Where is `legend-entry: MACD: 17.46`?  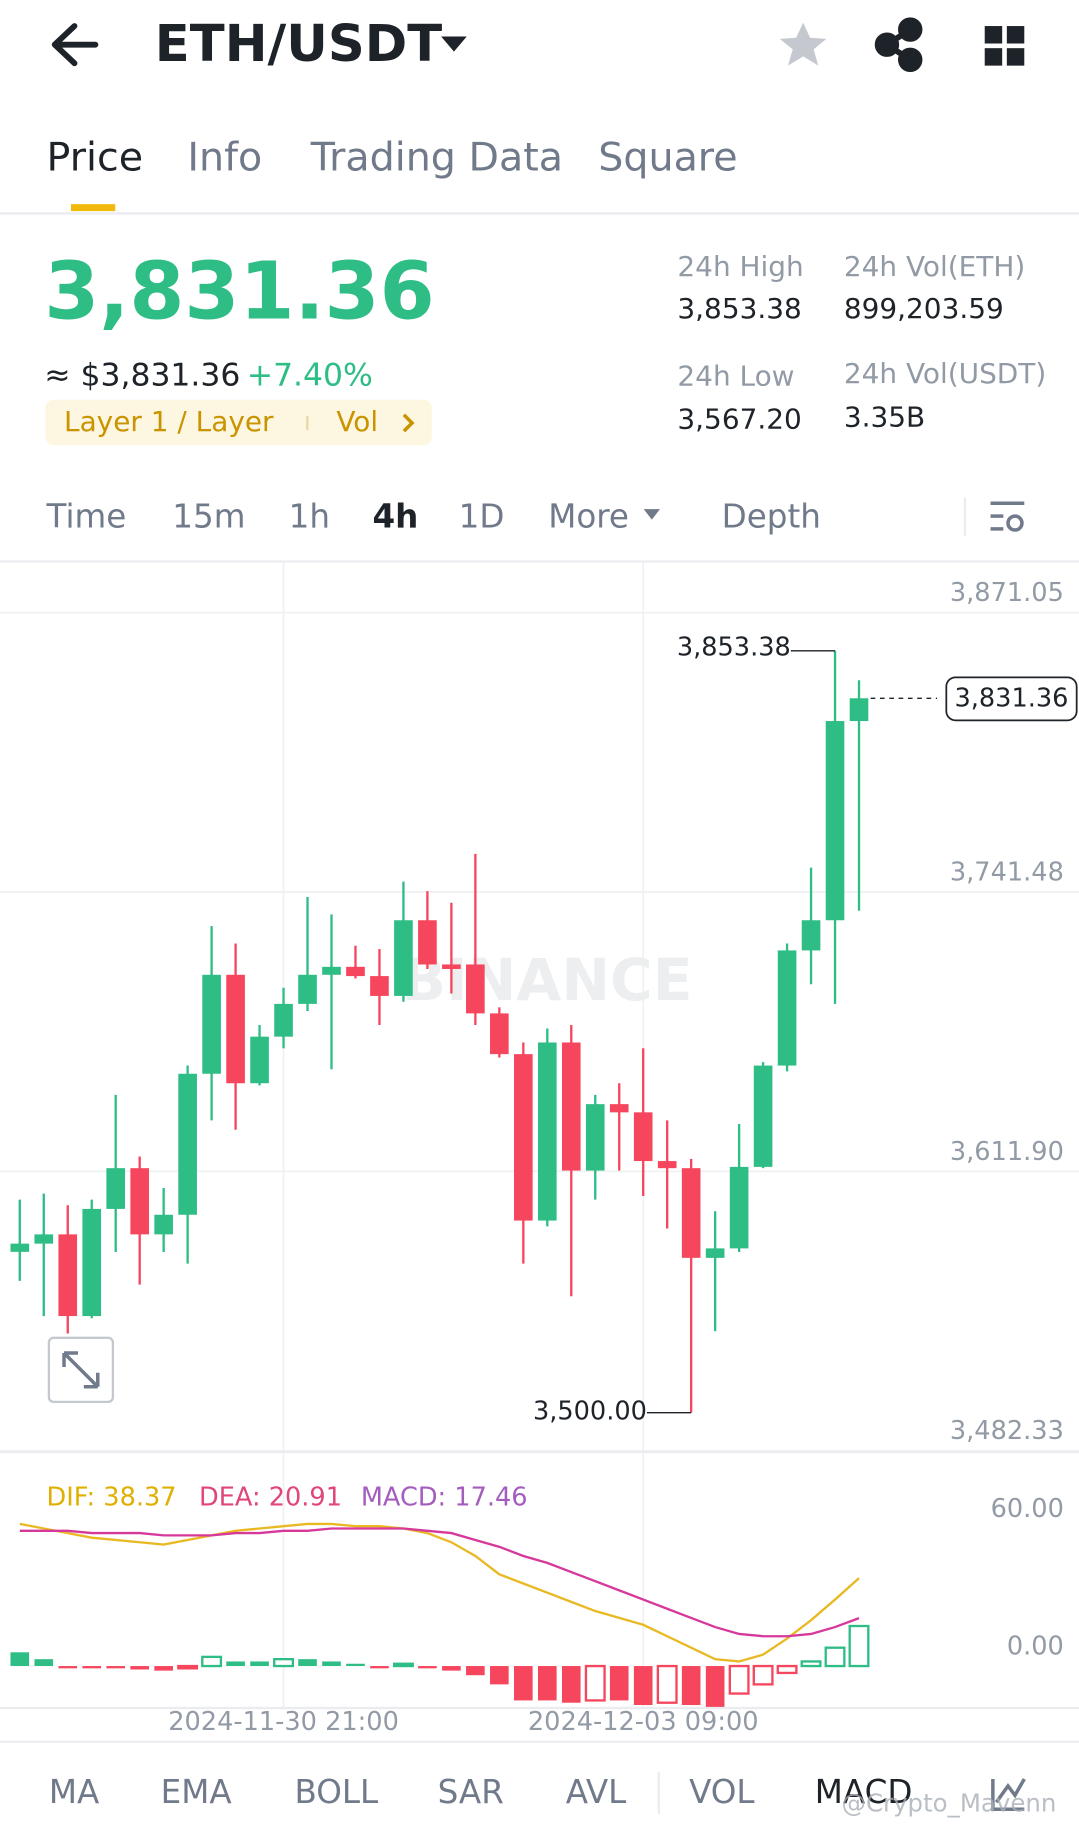 legend-entry: MACD: 17.46 is located at coordinates (444, 1497).